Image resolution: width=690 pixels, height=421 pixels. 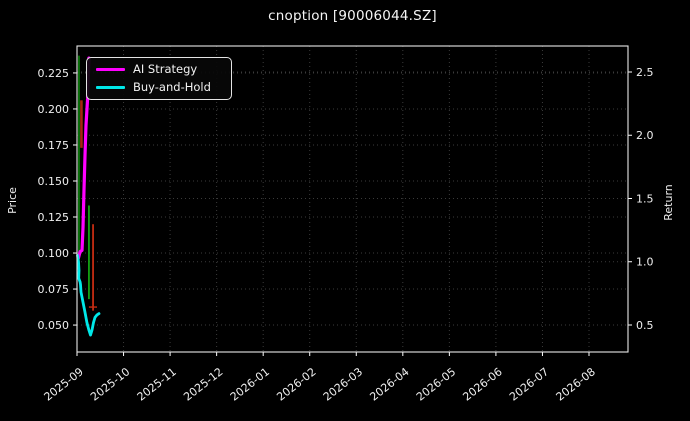 What do you see at coordinates (645, 325) in the screenshot?
I see `right-tick-label: 0.5` at bounding box center [645, 325].